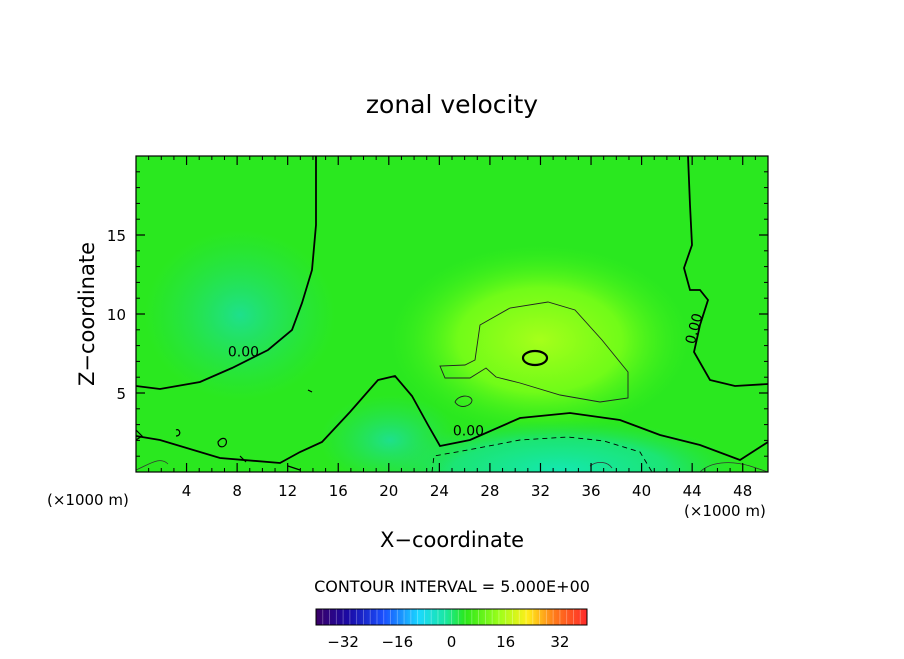 Image resolution: width=904 pixels, height=659 pixels. Describe the element at coordinates (88, 500) in the screenshot. I see `x-unit-left: (×1000 m)` at that location.